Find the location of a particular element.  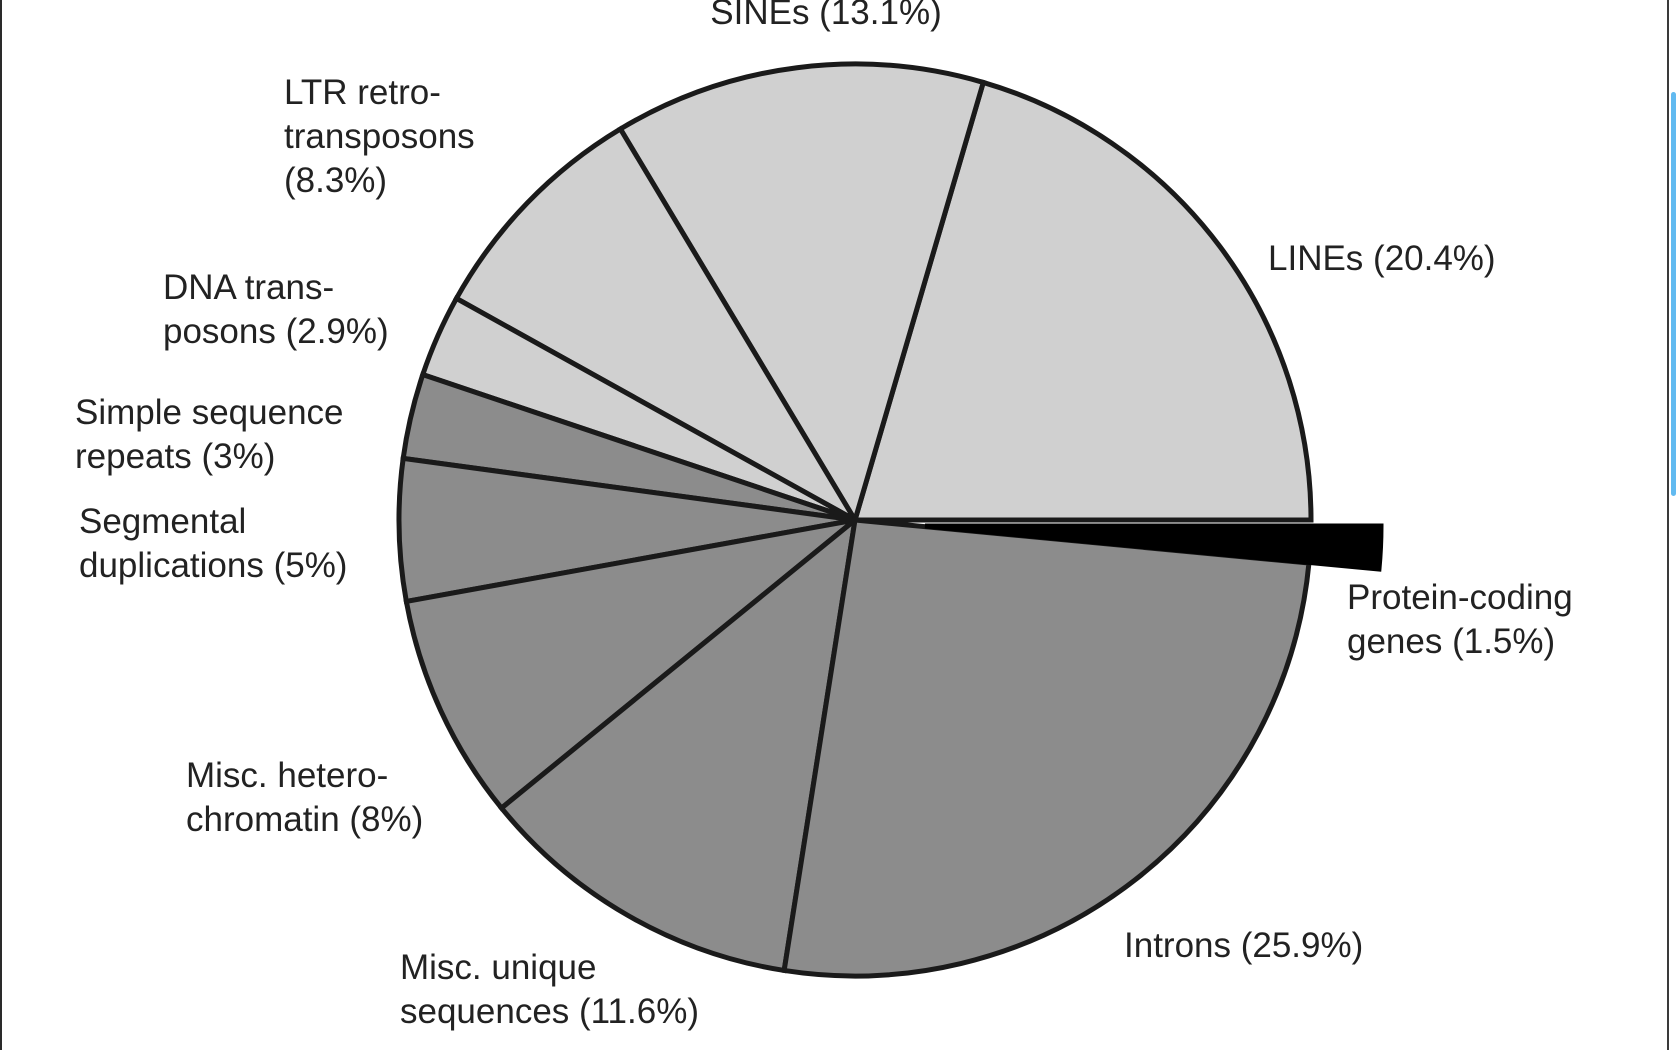

page-left-edge is located at coordinates (1, 525).